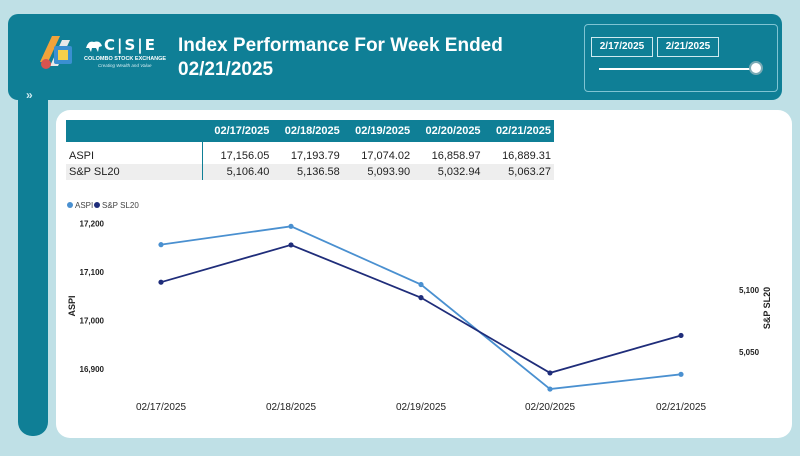 The height and width of the screenshot is (456, 800). I want to click on legend-marker-sl20, so click(97, 205).